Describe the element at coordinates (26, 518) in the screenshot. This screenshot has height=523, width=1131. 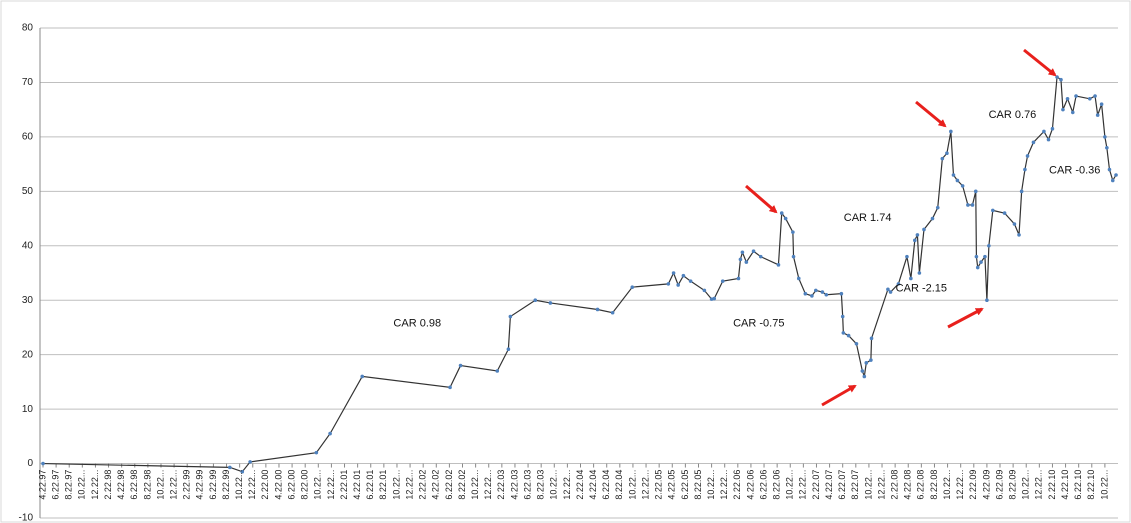
I see `y-tick-label: -10` at that location.